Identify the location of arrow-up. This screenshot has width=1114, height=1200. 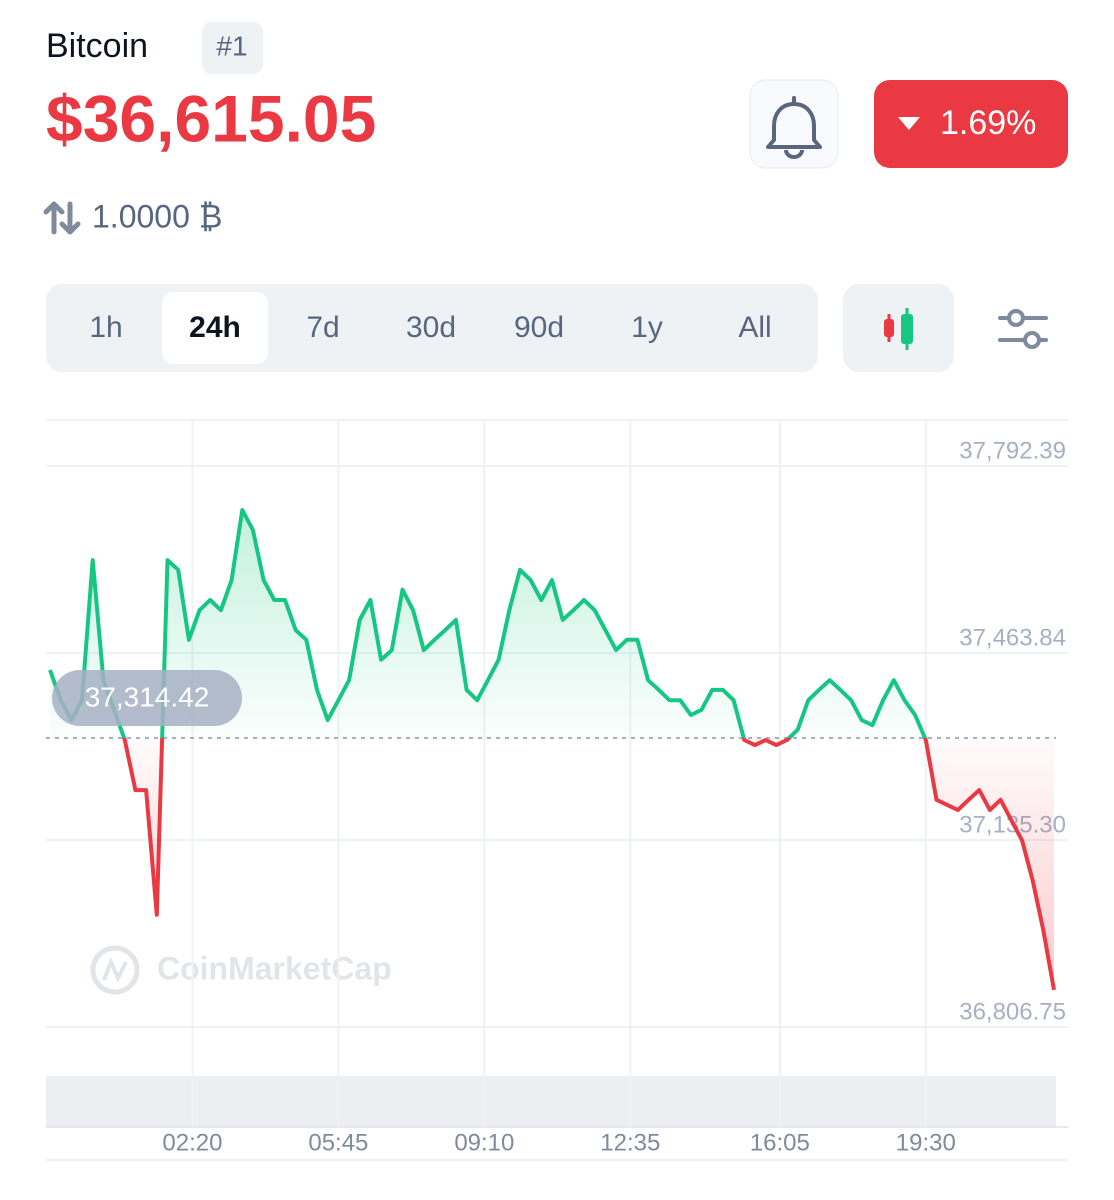
(54, 218).